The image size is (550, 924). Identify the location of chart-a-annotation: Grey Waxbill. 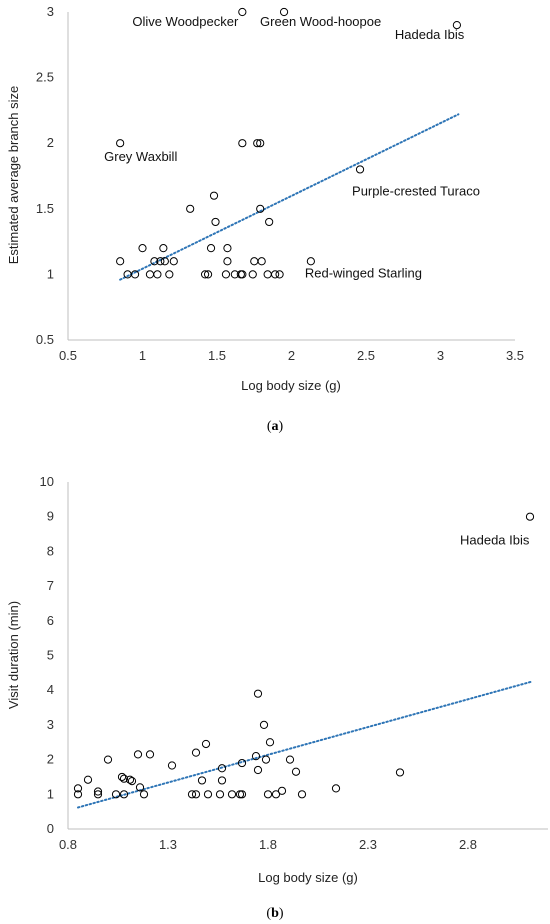
(140, 156).